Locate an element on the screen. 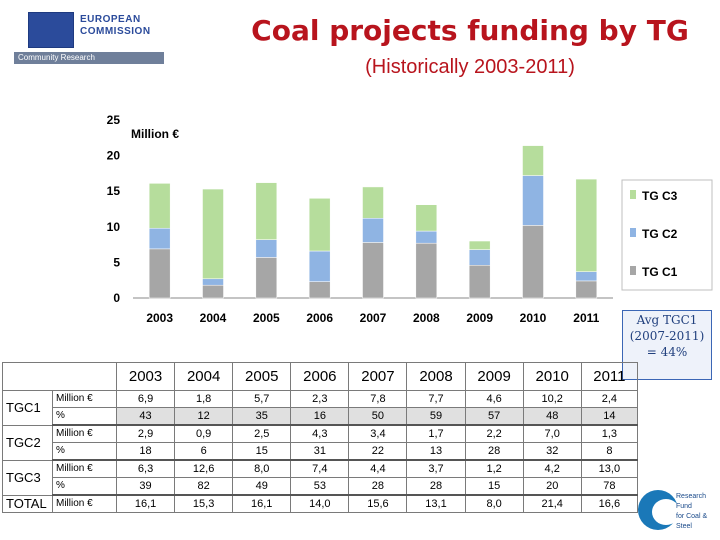 Image resolution: width=720 pixels, height=540 pixels. y-tick-label: 15 is located at coordinates (114, 191).